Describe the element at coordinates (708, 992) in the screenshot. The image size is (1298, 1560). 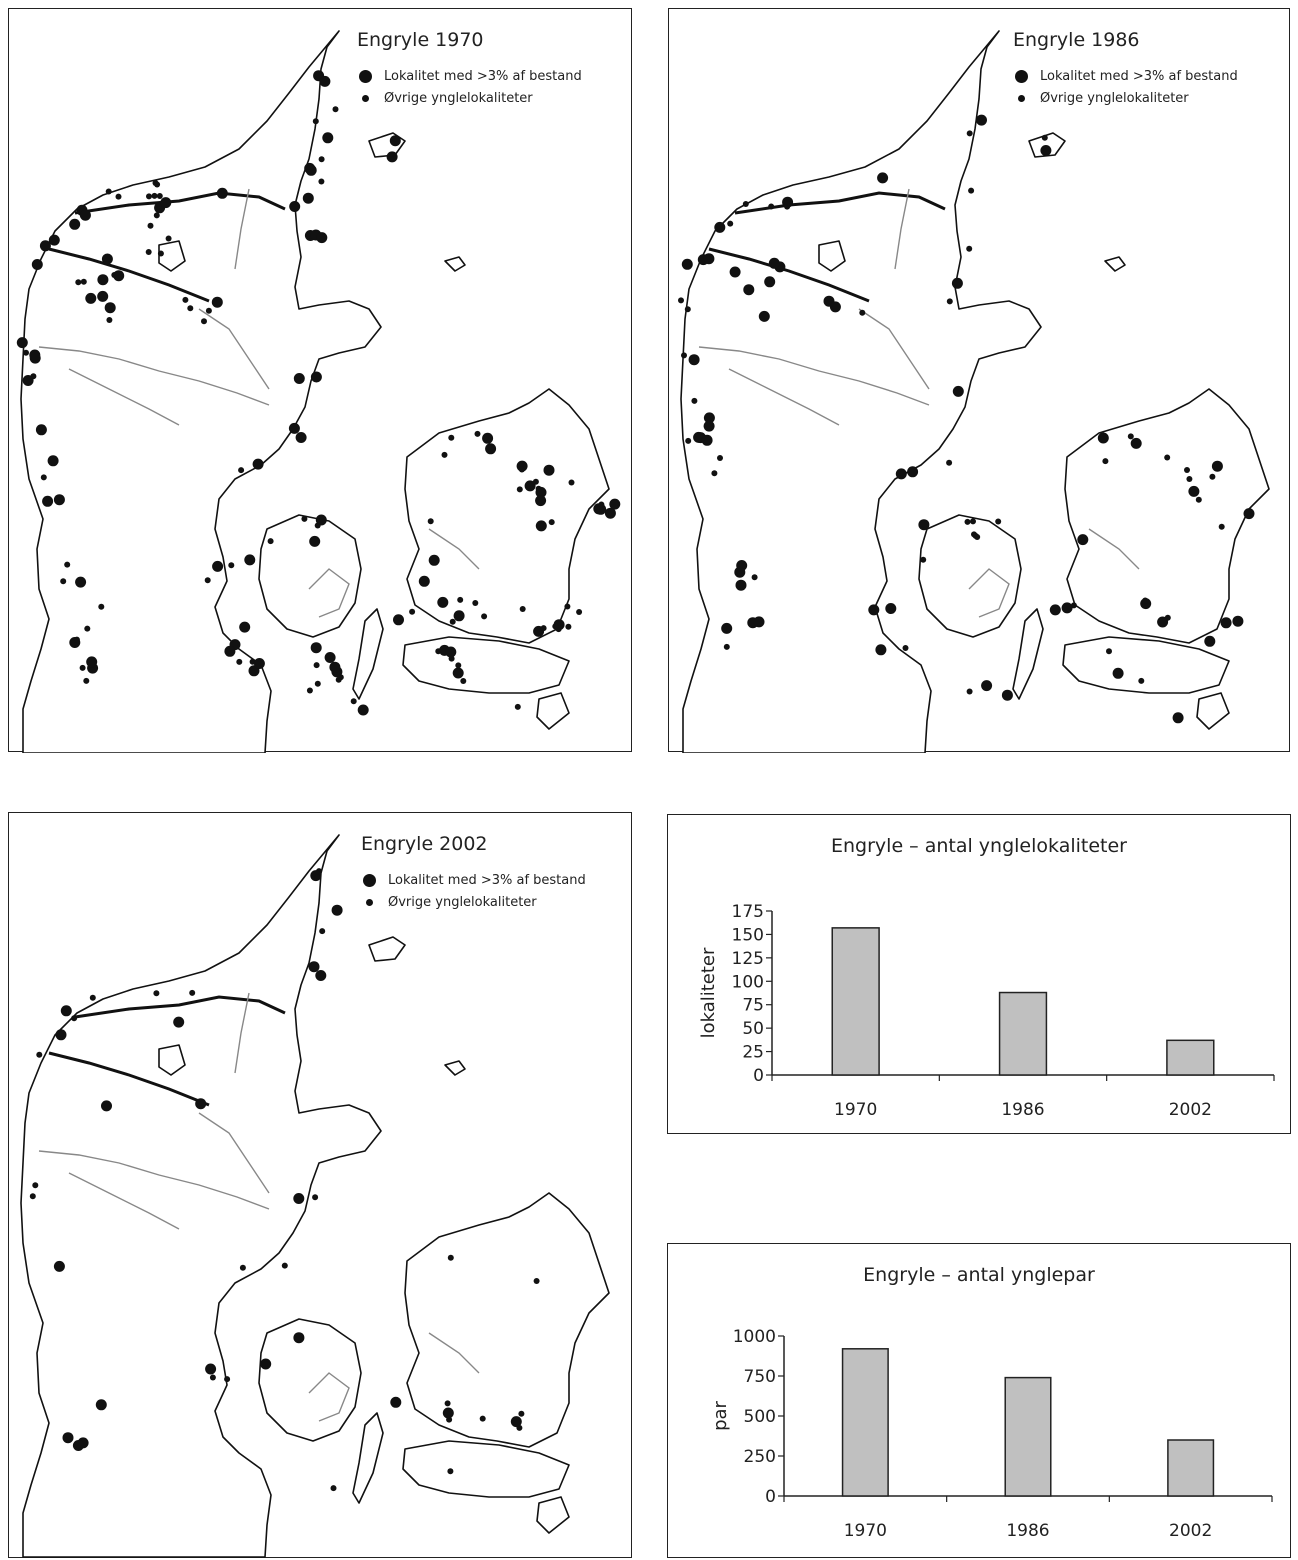
I see `y-axis-label: lokaliteter` at that location.